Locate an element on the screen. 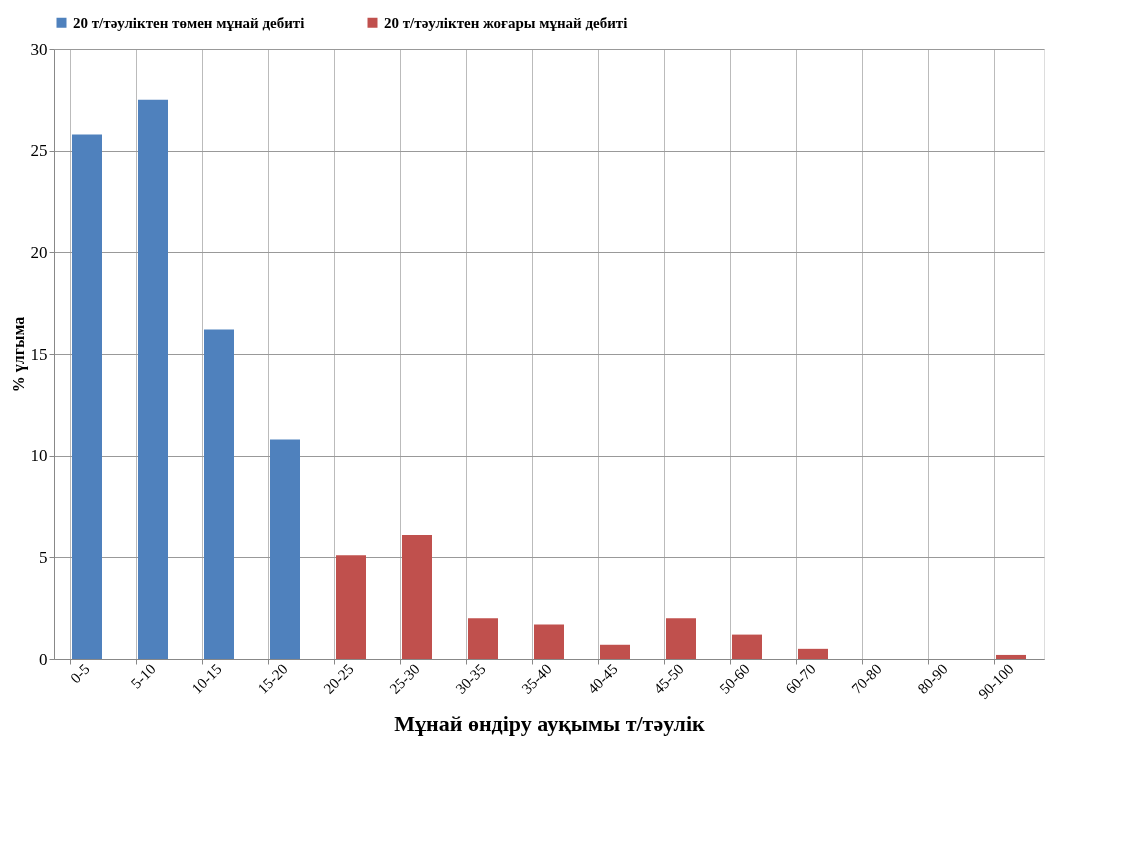 The height and width of the screenshot is (856, 1133). y-tick-label: 30 is located at coordinates (39, 49).